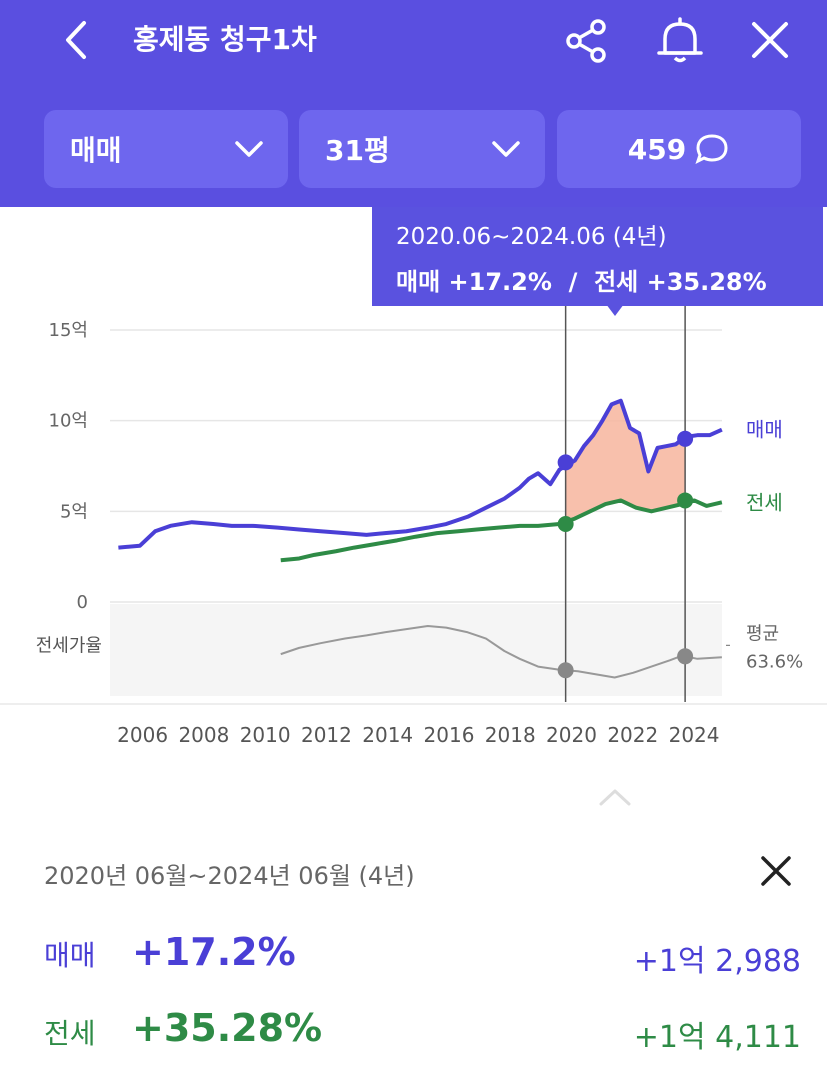  I want to click on chart-markers, so click(625, 554).